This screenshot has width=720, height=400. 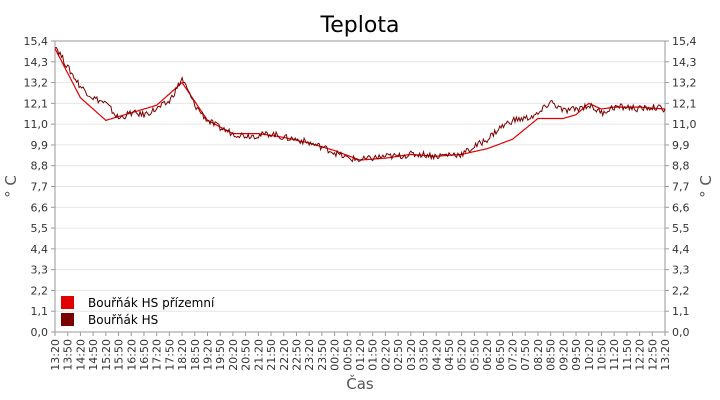 I want to click on x-tick-label: 21:50, so click(x=271, y=355).